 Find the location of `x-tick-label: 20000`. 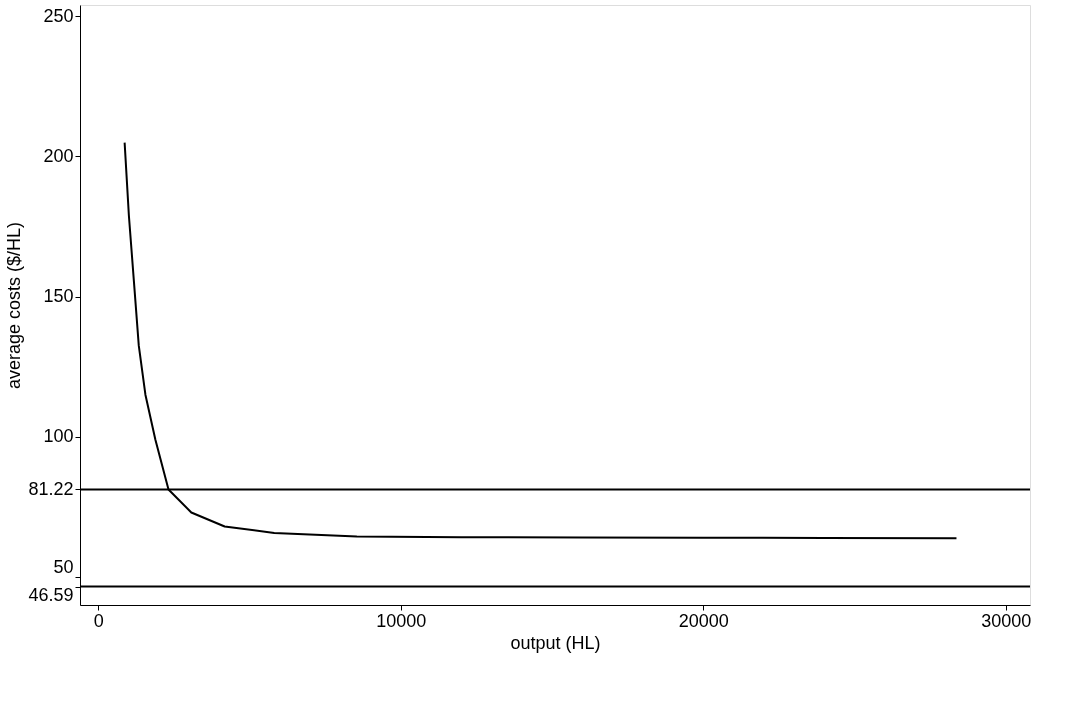

x-tick-label: 20000 is located at coordinates (703, 620).